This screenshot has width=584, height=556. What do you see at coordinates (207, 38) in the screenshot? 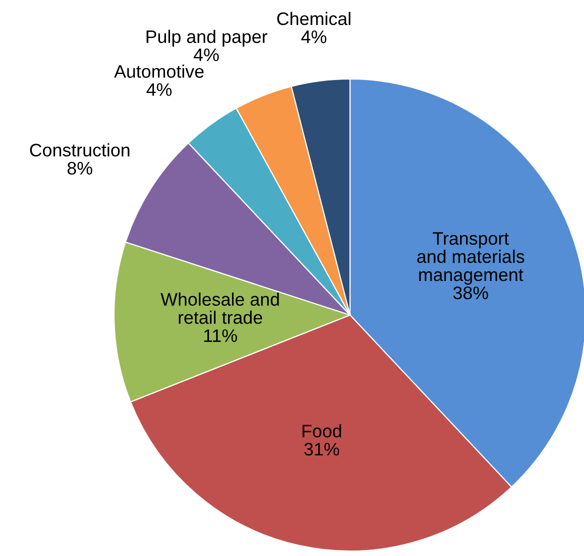
I see `slice-label: Pulp and paper` at bounding box center [207, 38].